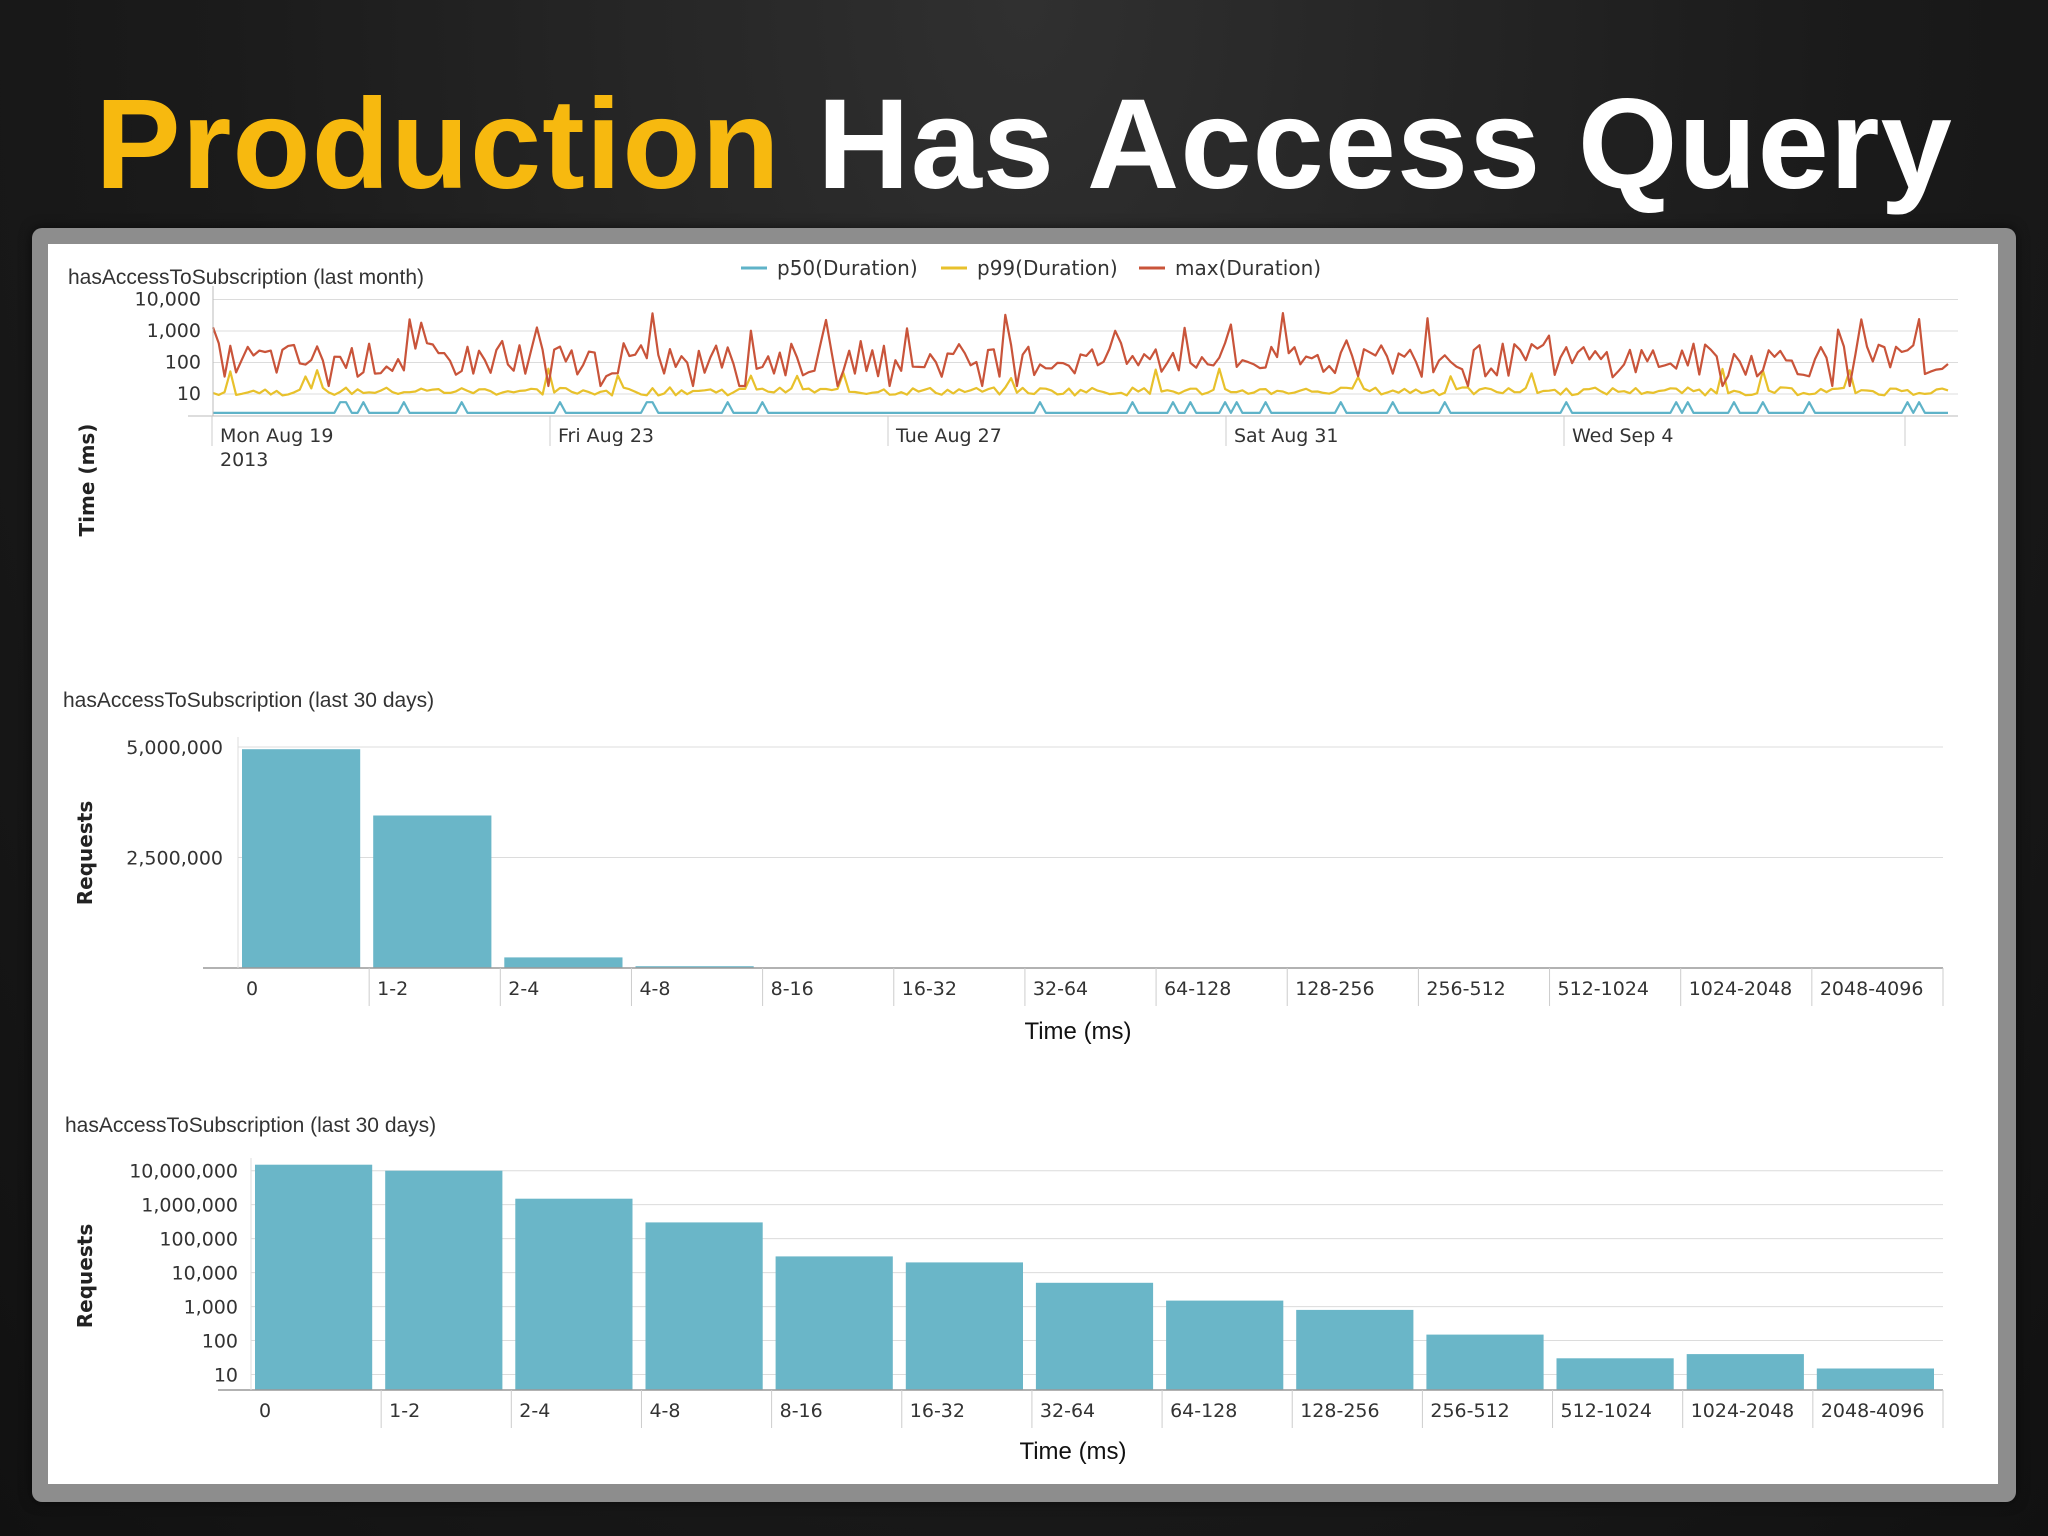 The height and width of the screenshot is (1536, 2048). Describe the element at coordinates (248, 700) in the screenshot. I see `linear-bar-chart-title: hasAccessToSubscription (last 30 days)` at that location.